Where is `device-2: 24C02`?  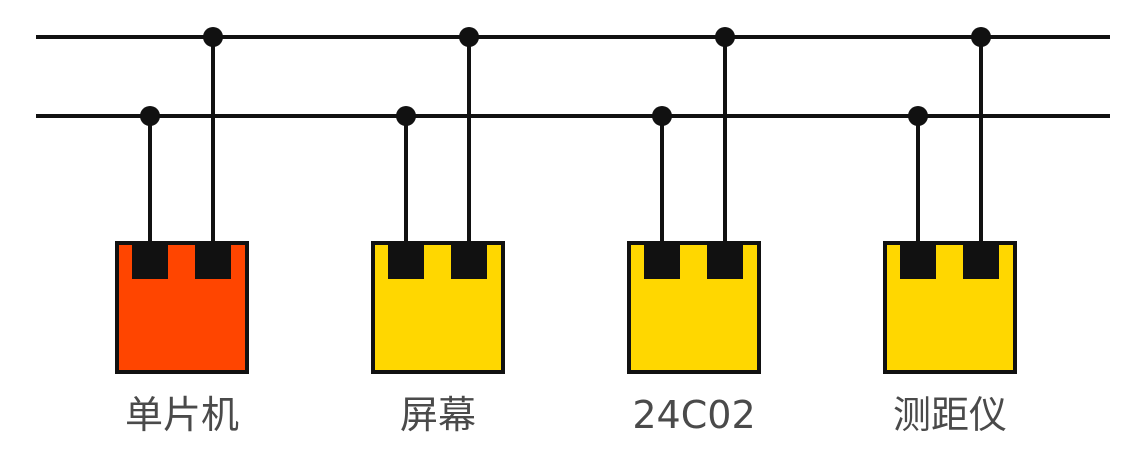 device-2: 24C02 is located at coordinates (694, 232).